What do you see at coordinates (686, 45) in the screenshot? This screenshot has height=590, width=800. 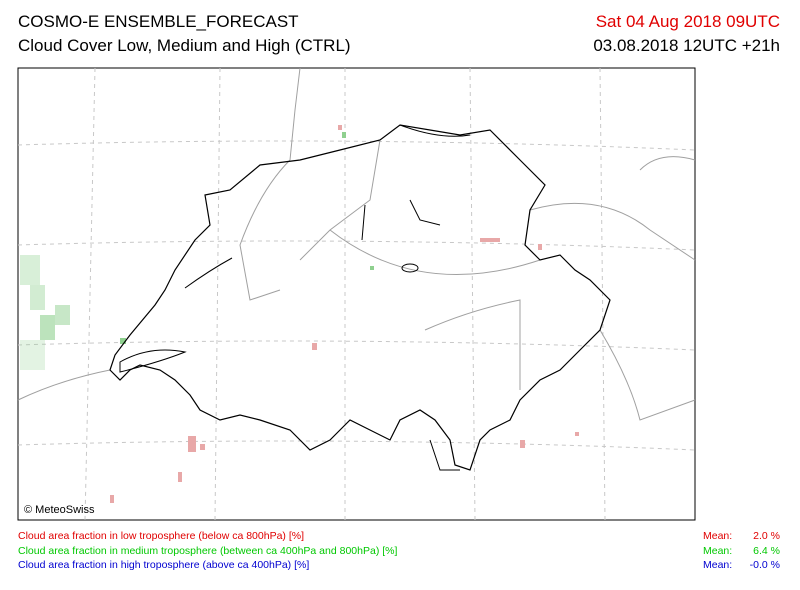 I see `run-time: 03.08.2018 12UTC +21h` at bounding box center [686, 45].